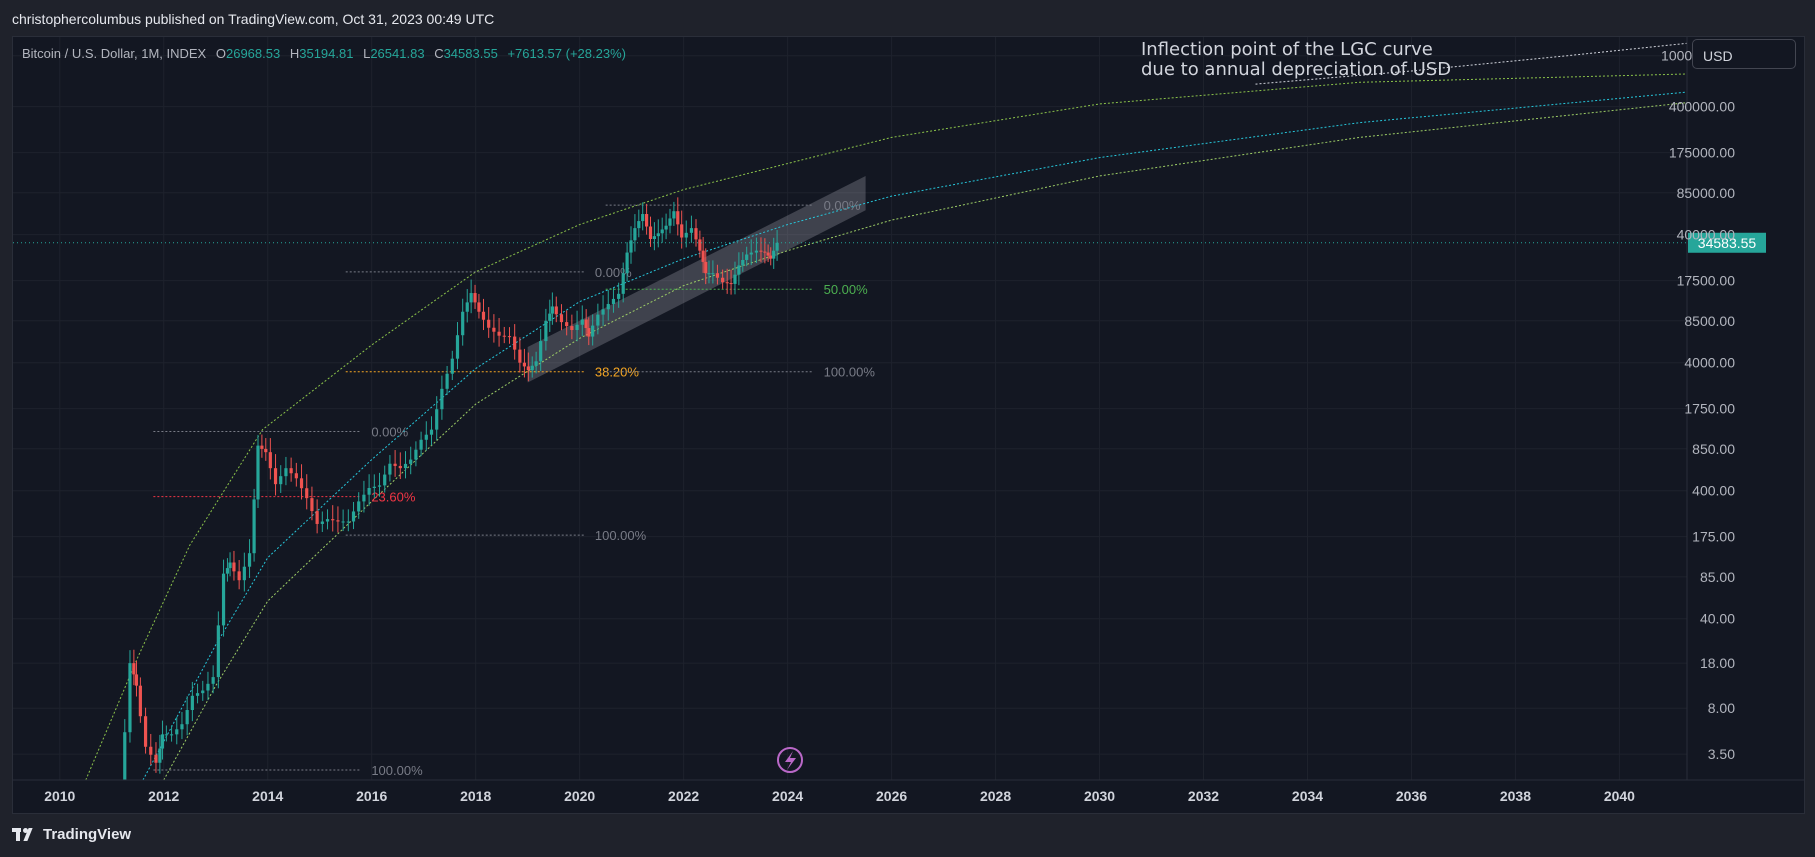 This screenshot has height=857, width=1815. What do you see at coordinates (439, 53) in the screenshot?
I see `close-label: C` at bounding box center [439, 53].